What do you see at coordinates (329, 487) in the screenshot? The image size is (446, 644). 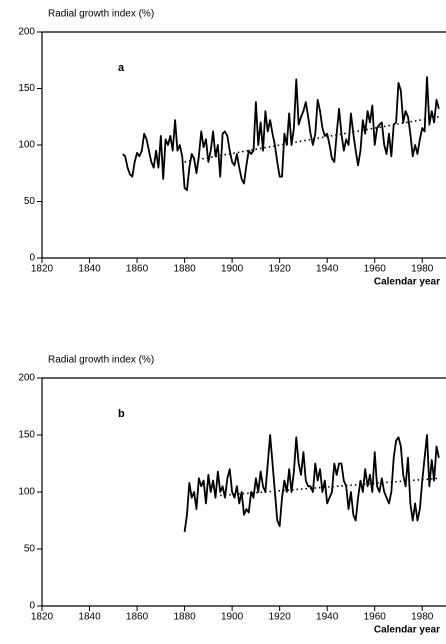 I see `trend-line` at bounding box center [329, 487].